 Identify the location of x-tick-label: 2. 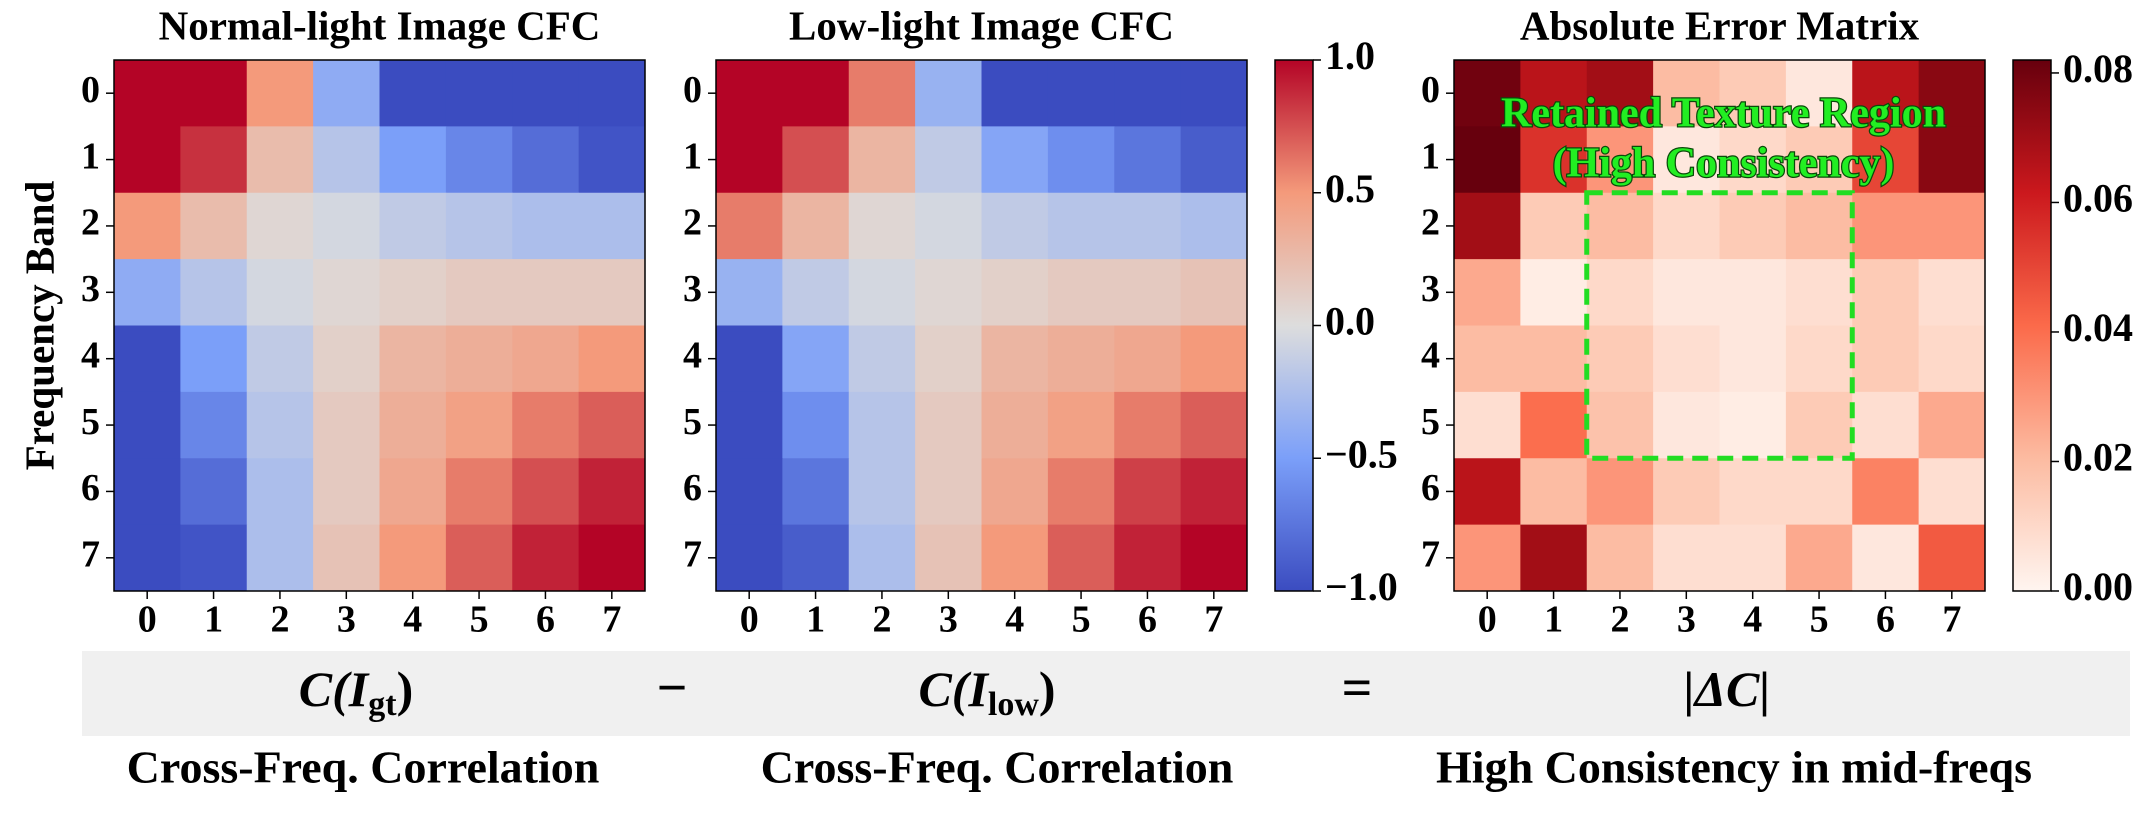
(881, 620).